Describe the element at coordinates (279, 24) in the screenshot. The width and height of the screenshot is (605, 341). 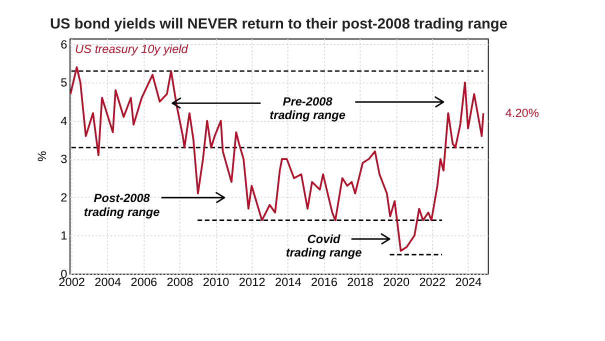
I see `chart-title: US bond yields will NEVER return to their post-2008 trading range` at that location.